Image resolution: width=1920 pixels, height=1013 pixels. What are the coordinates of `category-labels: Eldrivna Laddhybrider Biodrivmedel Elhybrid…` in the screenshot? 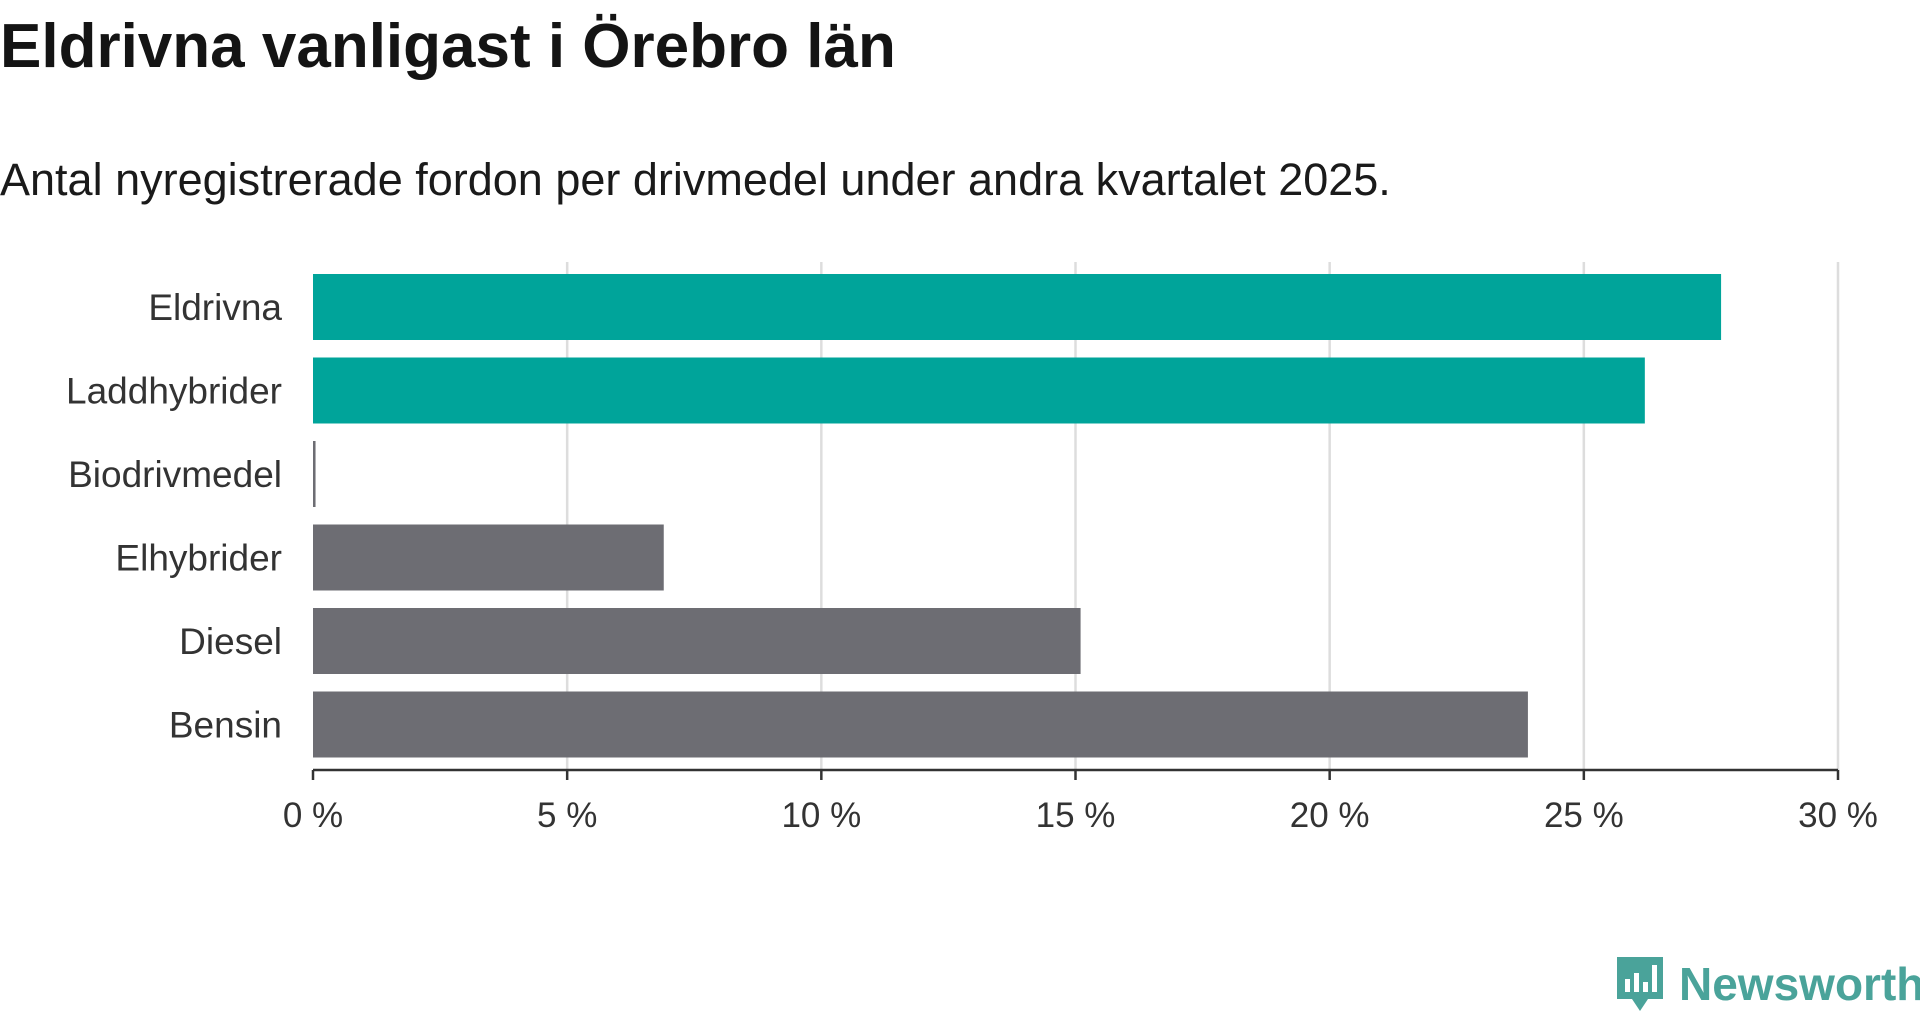 It's located at (174, 516).